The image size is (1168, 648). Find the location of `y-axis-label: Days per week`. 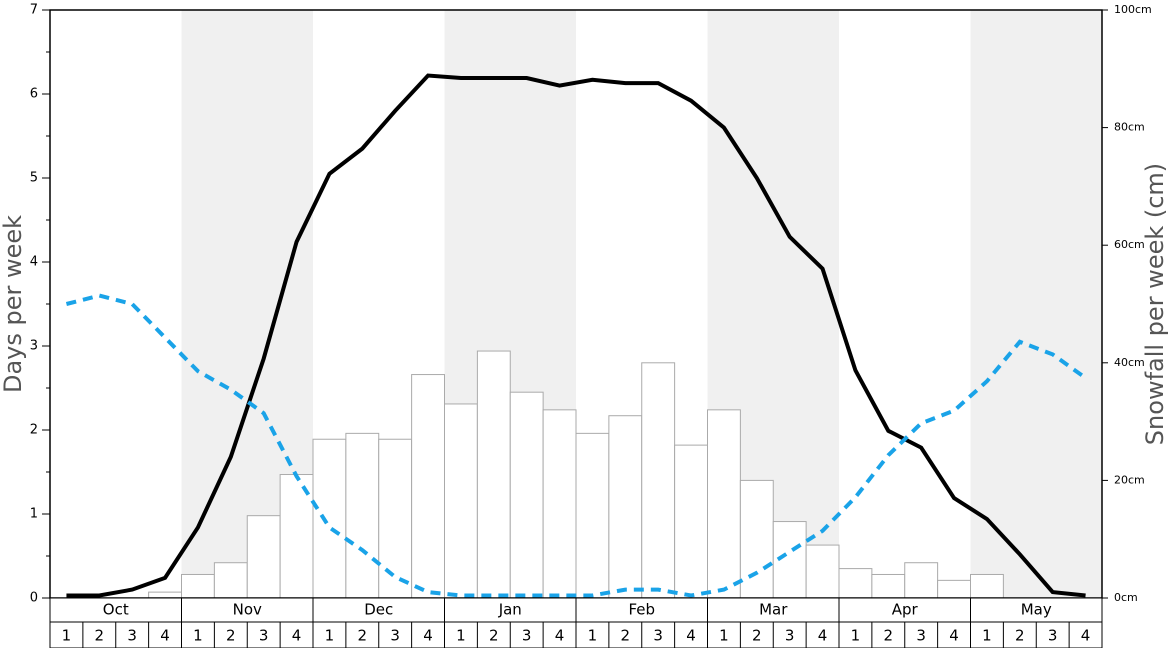

y-axis-label: Days per week is located at coordinates (13, 304).